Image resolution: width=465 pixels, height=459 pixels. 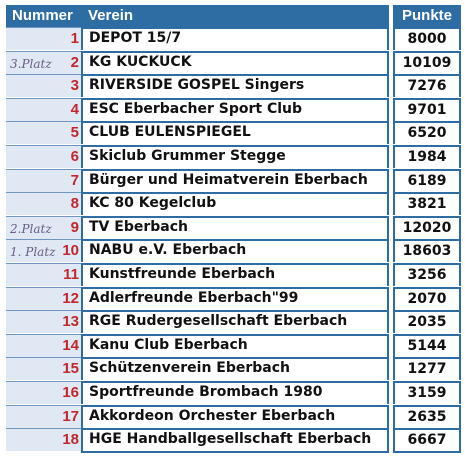 What do you see at coordinates (43, 133) in the screenshot?
I see `number-cell: 5` at bounding box center [43, 133].